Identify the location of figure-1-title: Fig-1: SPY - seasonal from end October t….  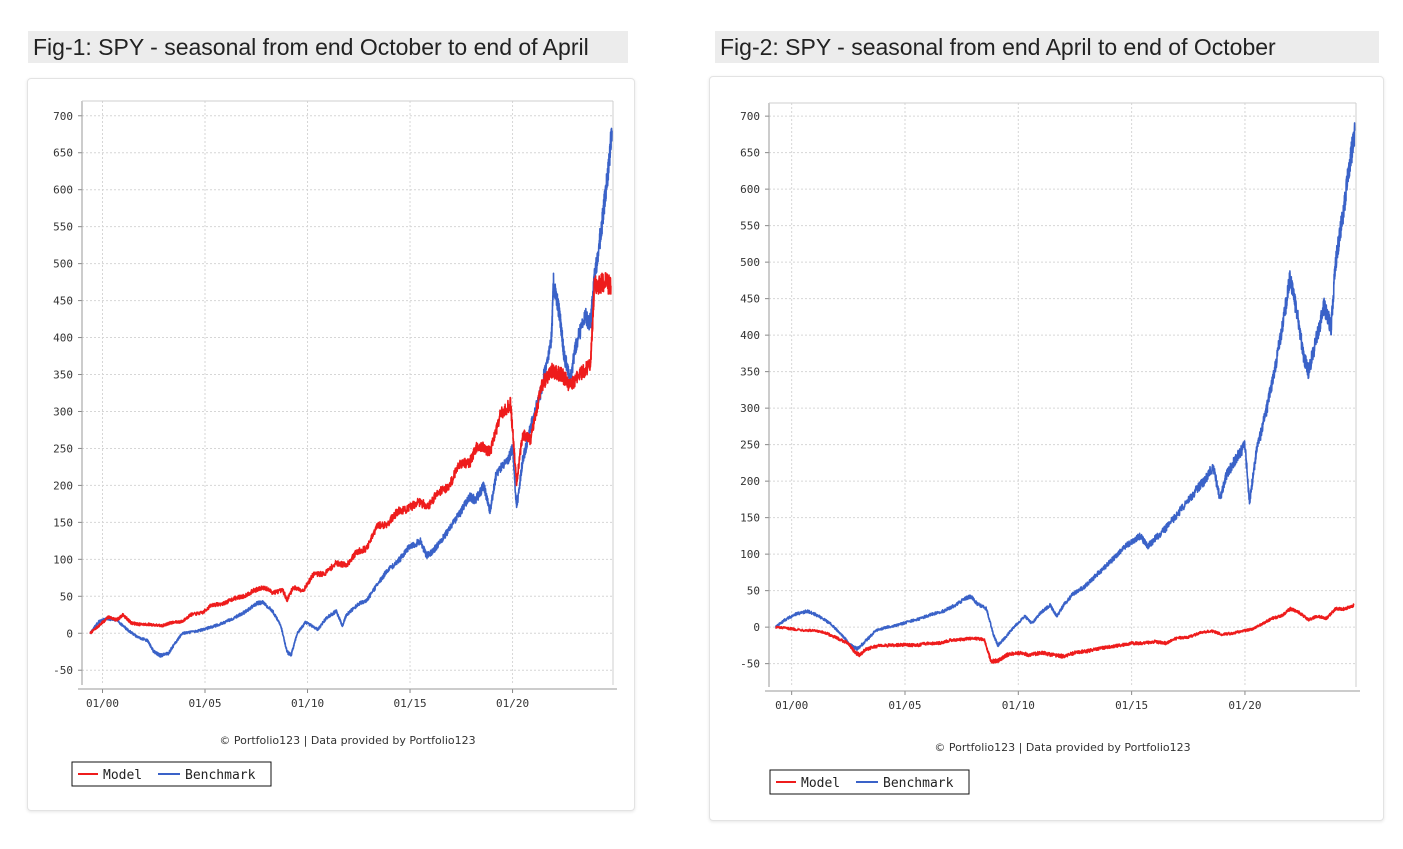
(328, 47).